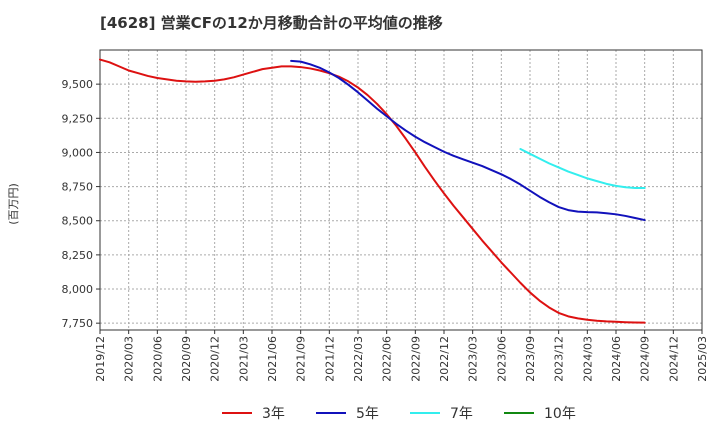 This screenshot has width=720, height=440. Describe the element at coordinates (540, 414) in the screenshot. I see `legend-item: 10年` at that location.